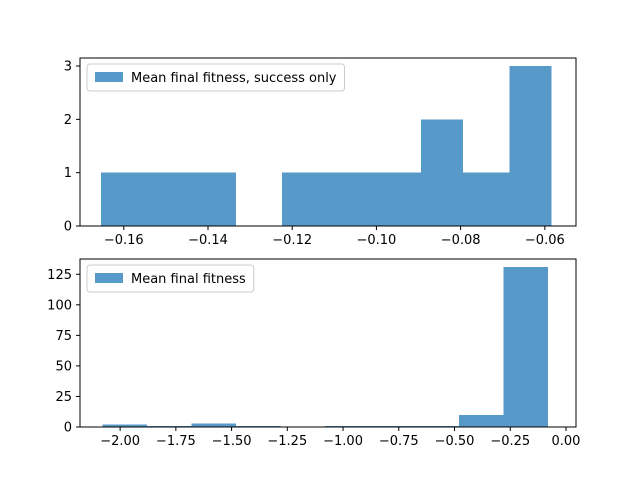 The width and height of the screenshot is (640, 480). I want to click on y-tick-label: 2, so click(68, 120).